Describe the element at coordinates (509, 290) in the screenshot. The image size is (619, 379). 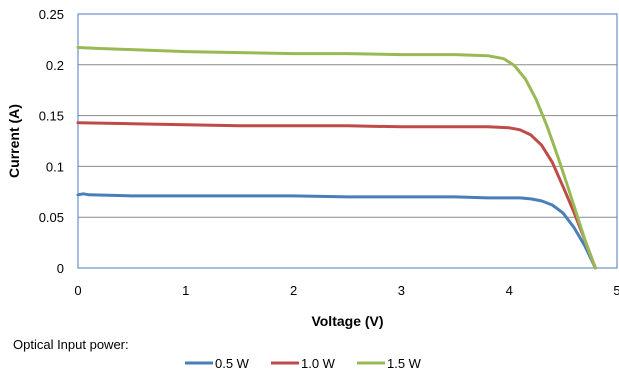
I see `x-tick-label: 4` at that location.